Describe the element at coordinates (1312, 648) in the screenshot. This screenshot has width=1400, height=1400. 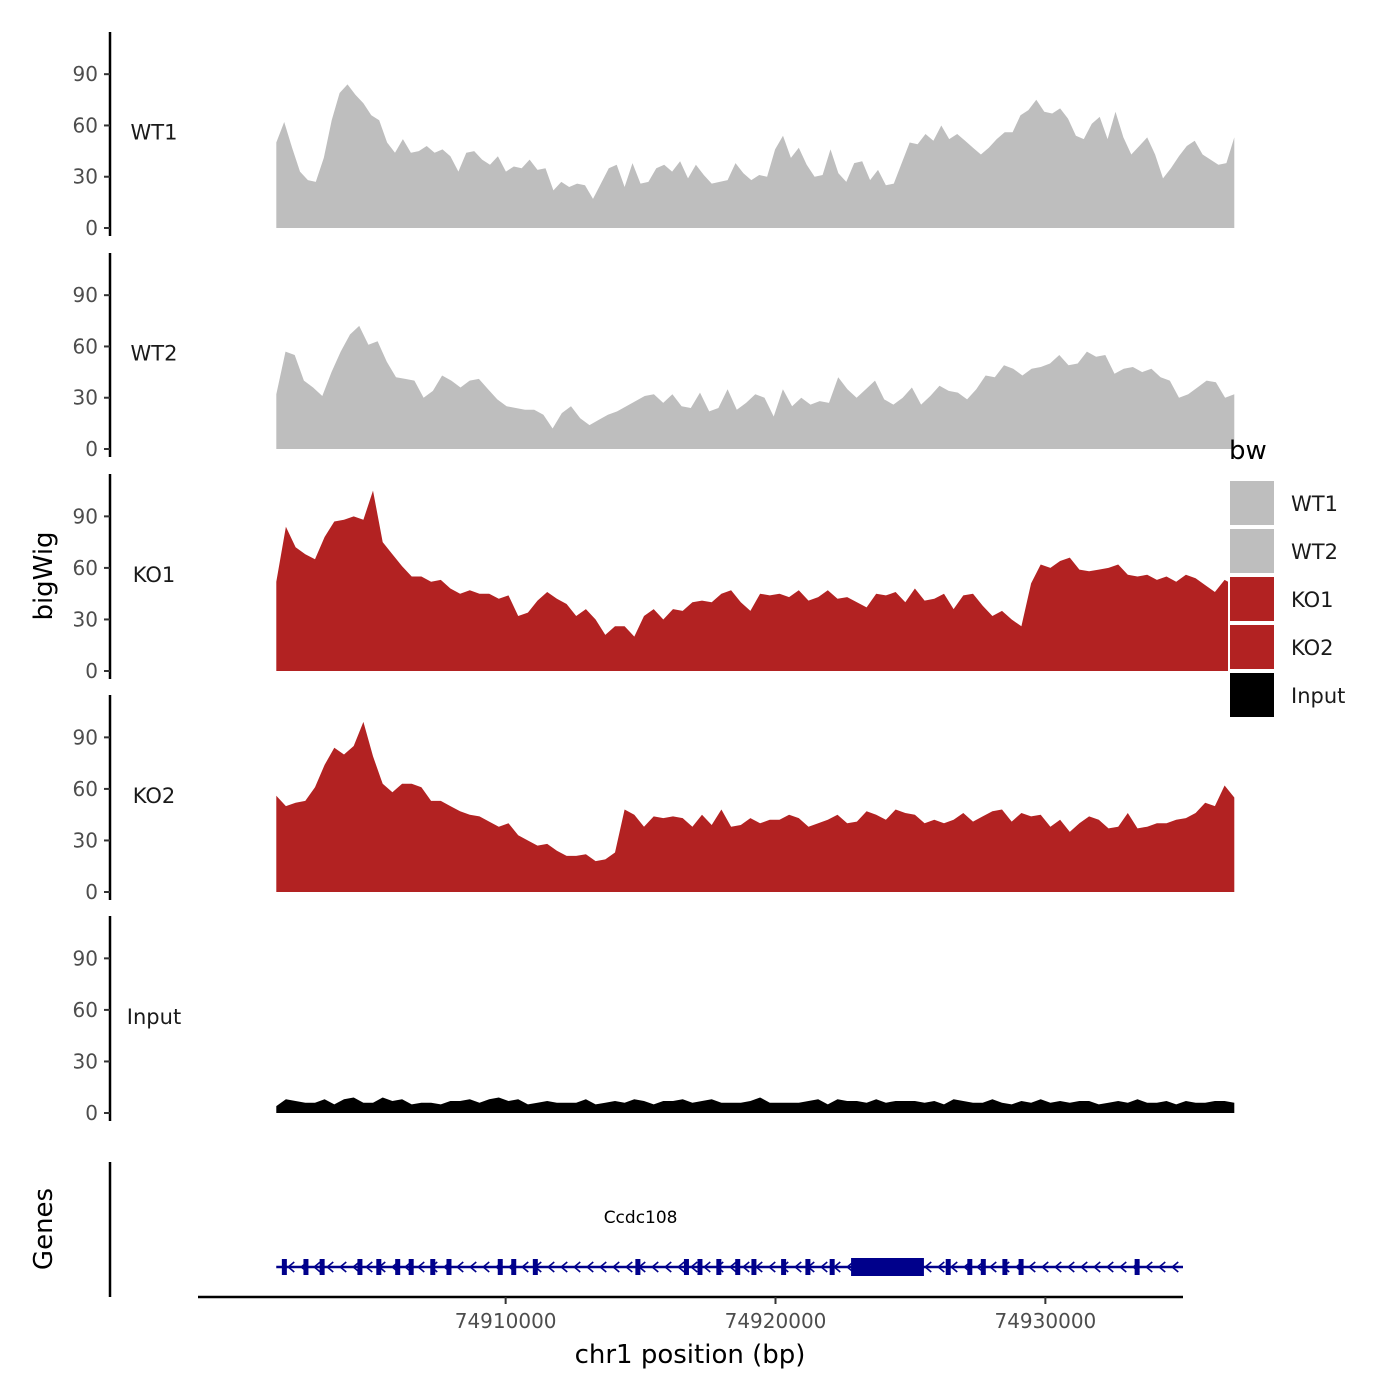
I see `legend-label-ko2: KO2` at that location.